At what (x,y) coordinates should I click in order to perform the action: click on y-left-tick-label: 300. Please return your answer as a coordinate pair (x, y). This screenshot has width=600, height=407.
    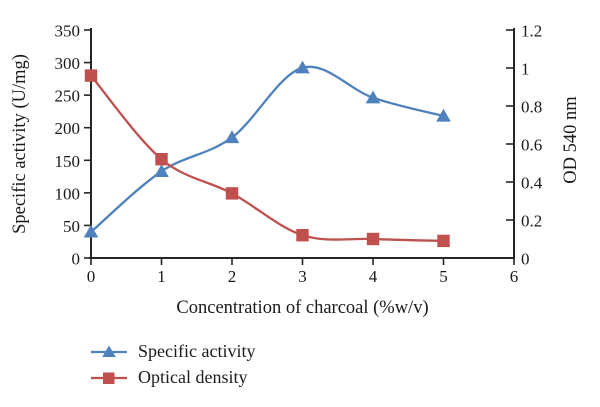
    Looking at the image, I should click on (68, 63).